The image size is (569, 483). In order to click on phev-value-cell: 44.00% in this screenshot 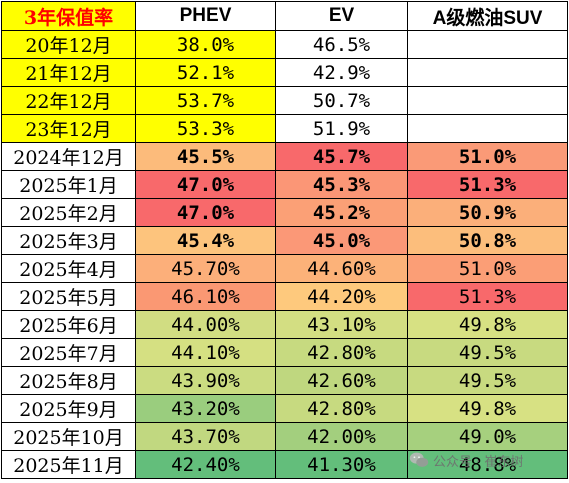, I will do `click(205, 324)`.